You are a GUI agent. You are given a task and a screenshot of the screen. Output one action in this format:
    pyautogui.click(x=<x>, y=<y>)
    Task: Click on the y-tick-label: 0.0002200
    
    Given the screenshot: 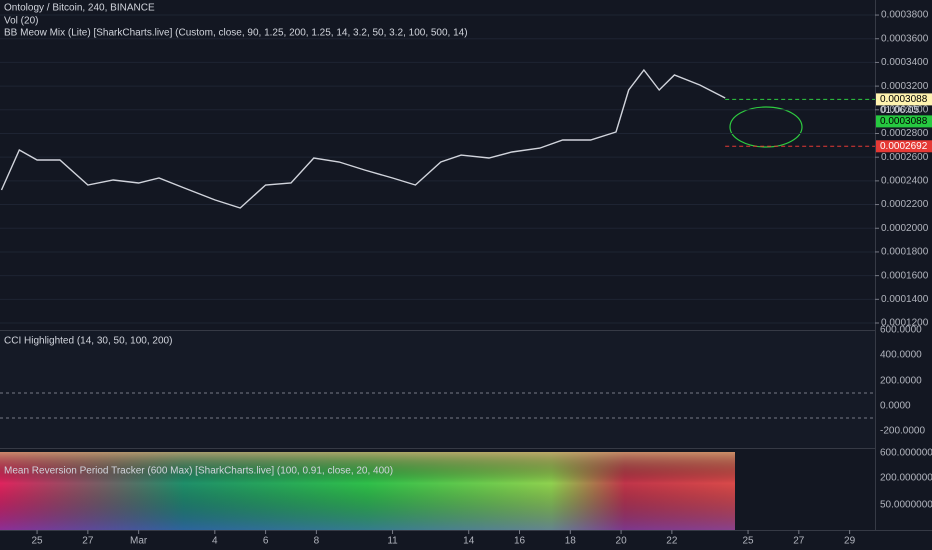 What is the action you would take?
    pyautogui.click(x=905, y=204)
    